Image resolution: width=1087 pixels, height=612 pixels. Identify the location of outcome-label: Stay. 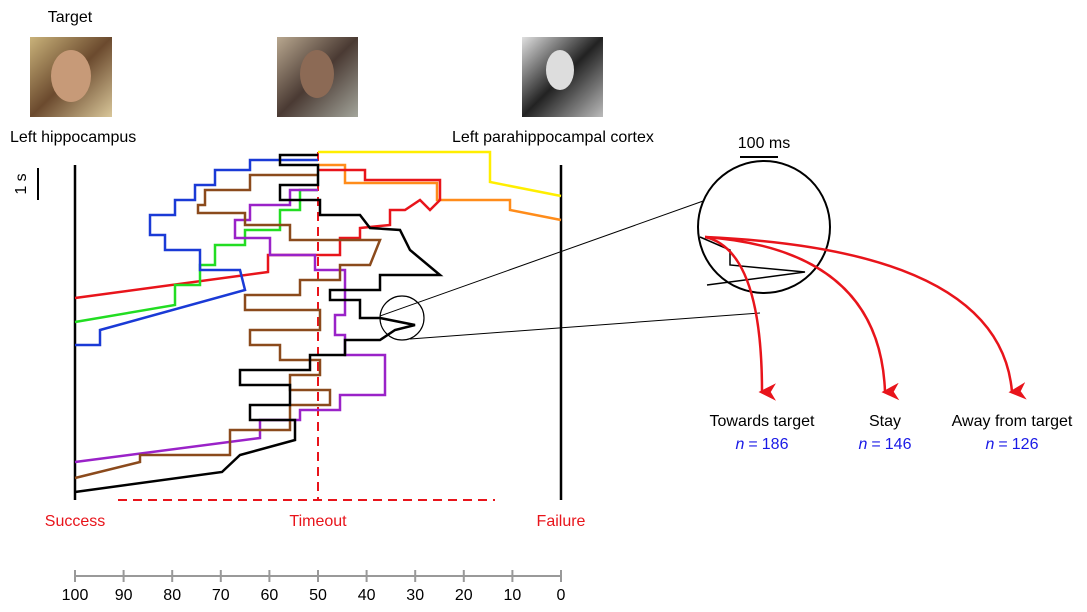
(885, 421).